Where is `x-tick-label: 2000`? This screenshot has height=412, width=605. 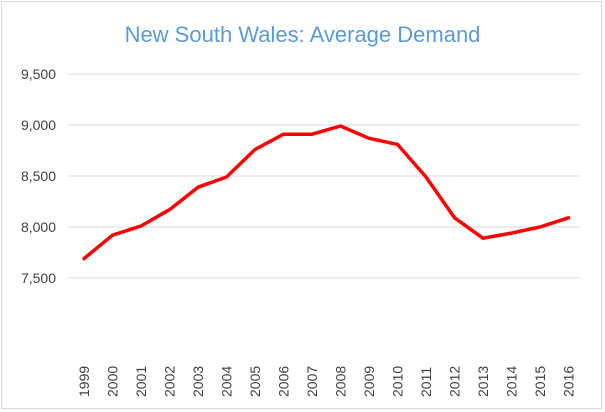
x-tick-label: 2000 is located at coordinates (113, 381).